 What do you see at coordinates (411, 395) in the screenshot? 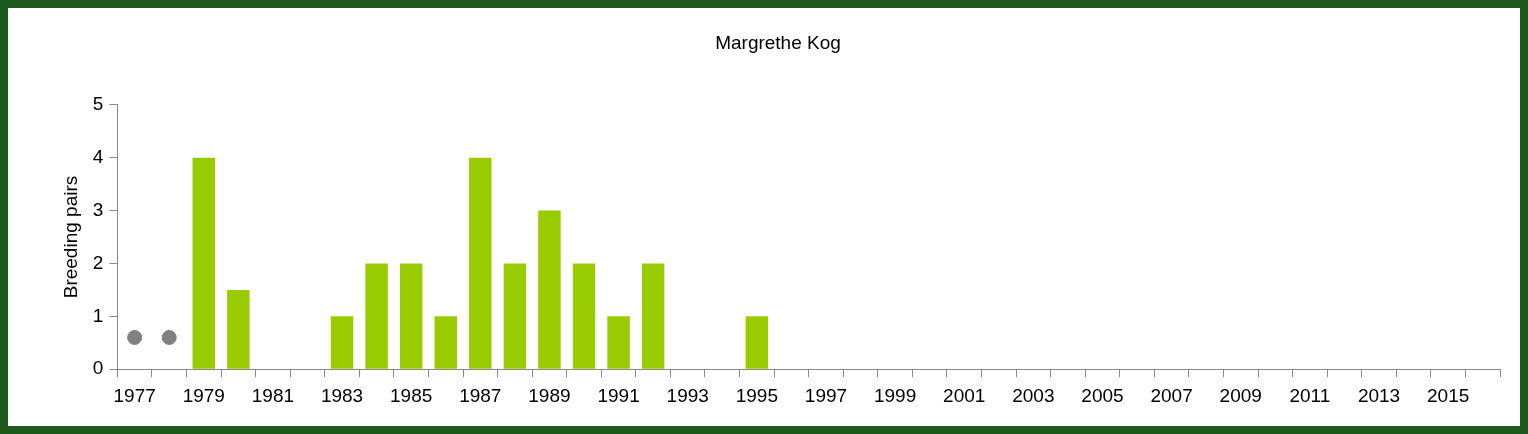
I see `x-tick-label: 1985` at bounding box center [411, 395].